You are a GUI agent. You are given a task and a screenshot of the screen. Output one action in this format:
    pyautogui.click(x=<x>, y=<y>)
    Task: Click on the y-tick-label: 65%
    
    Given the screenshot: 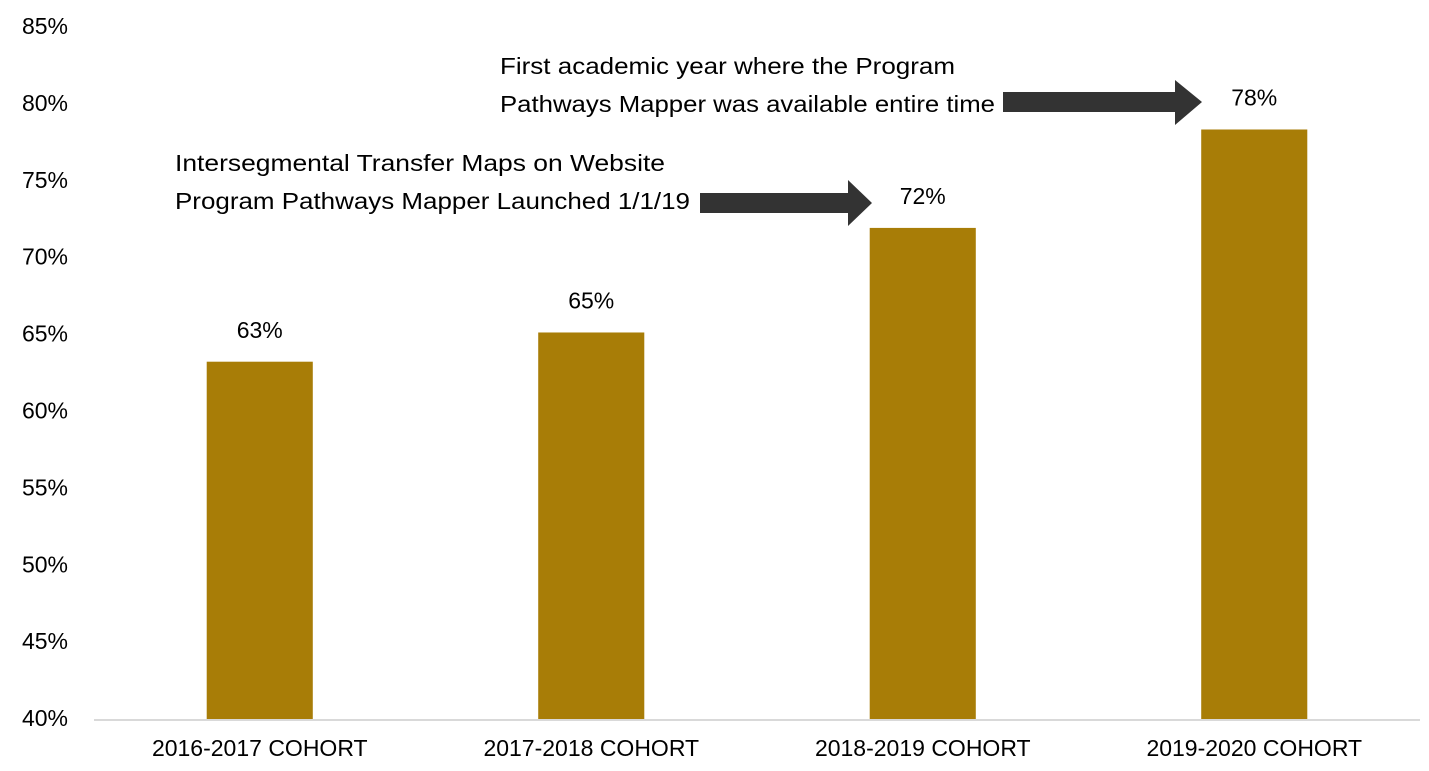 What is the action you would take?
    pyautogui.click(x=45, y=334)
    